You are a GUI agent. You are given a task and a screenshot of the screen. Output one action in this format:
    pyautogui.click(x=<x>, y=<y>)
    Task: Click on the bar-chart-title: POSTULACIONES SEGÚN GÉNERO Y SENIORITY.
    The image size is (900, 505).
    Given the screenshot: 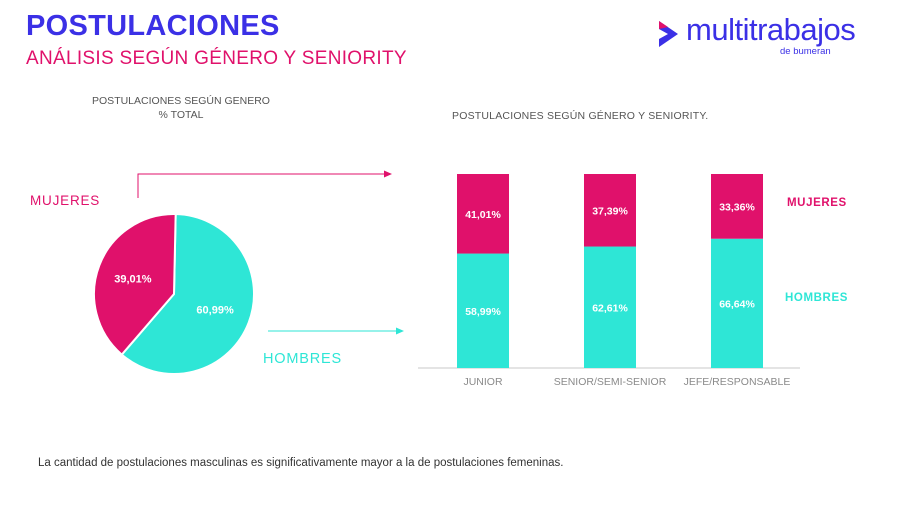 What is the action you would take?
    pyautogui.click(x=580, y=116)
    